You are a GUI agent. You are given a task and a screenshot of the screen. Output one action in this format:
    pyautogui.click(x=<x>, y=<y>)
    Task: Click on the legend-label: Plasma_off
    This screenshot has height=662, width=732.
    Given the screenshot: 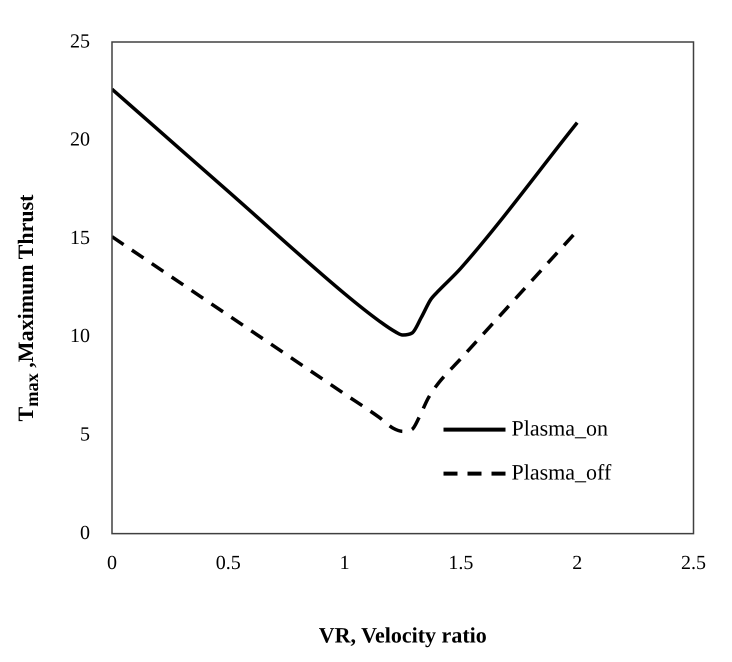 What is the action you would take?
    pyautogui.click(x=562, y=471)
    